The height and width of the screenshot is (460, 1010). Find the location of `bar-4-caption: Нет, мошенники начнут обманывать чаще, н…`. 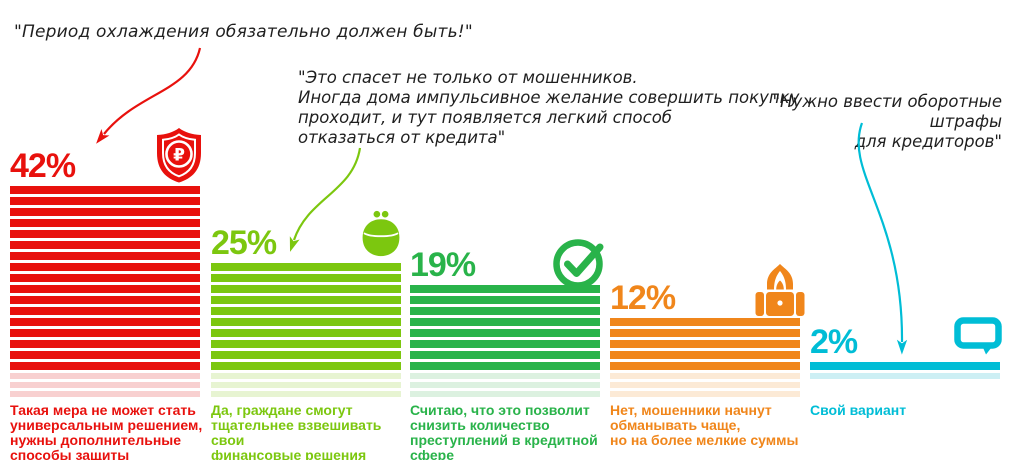

bar-4-caption: Нет, мошенники начнут обманывать чаще, н… is located at coordinates (704, 425).